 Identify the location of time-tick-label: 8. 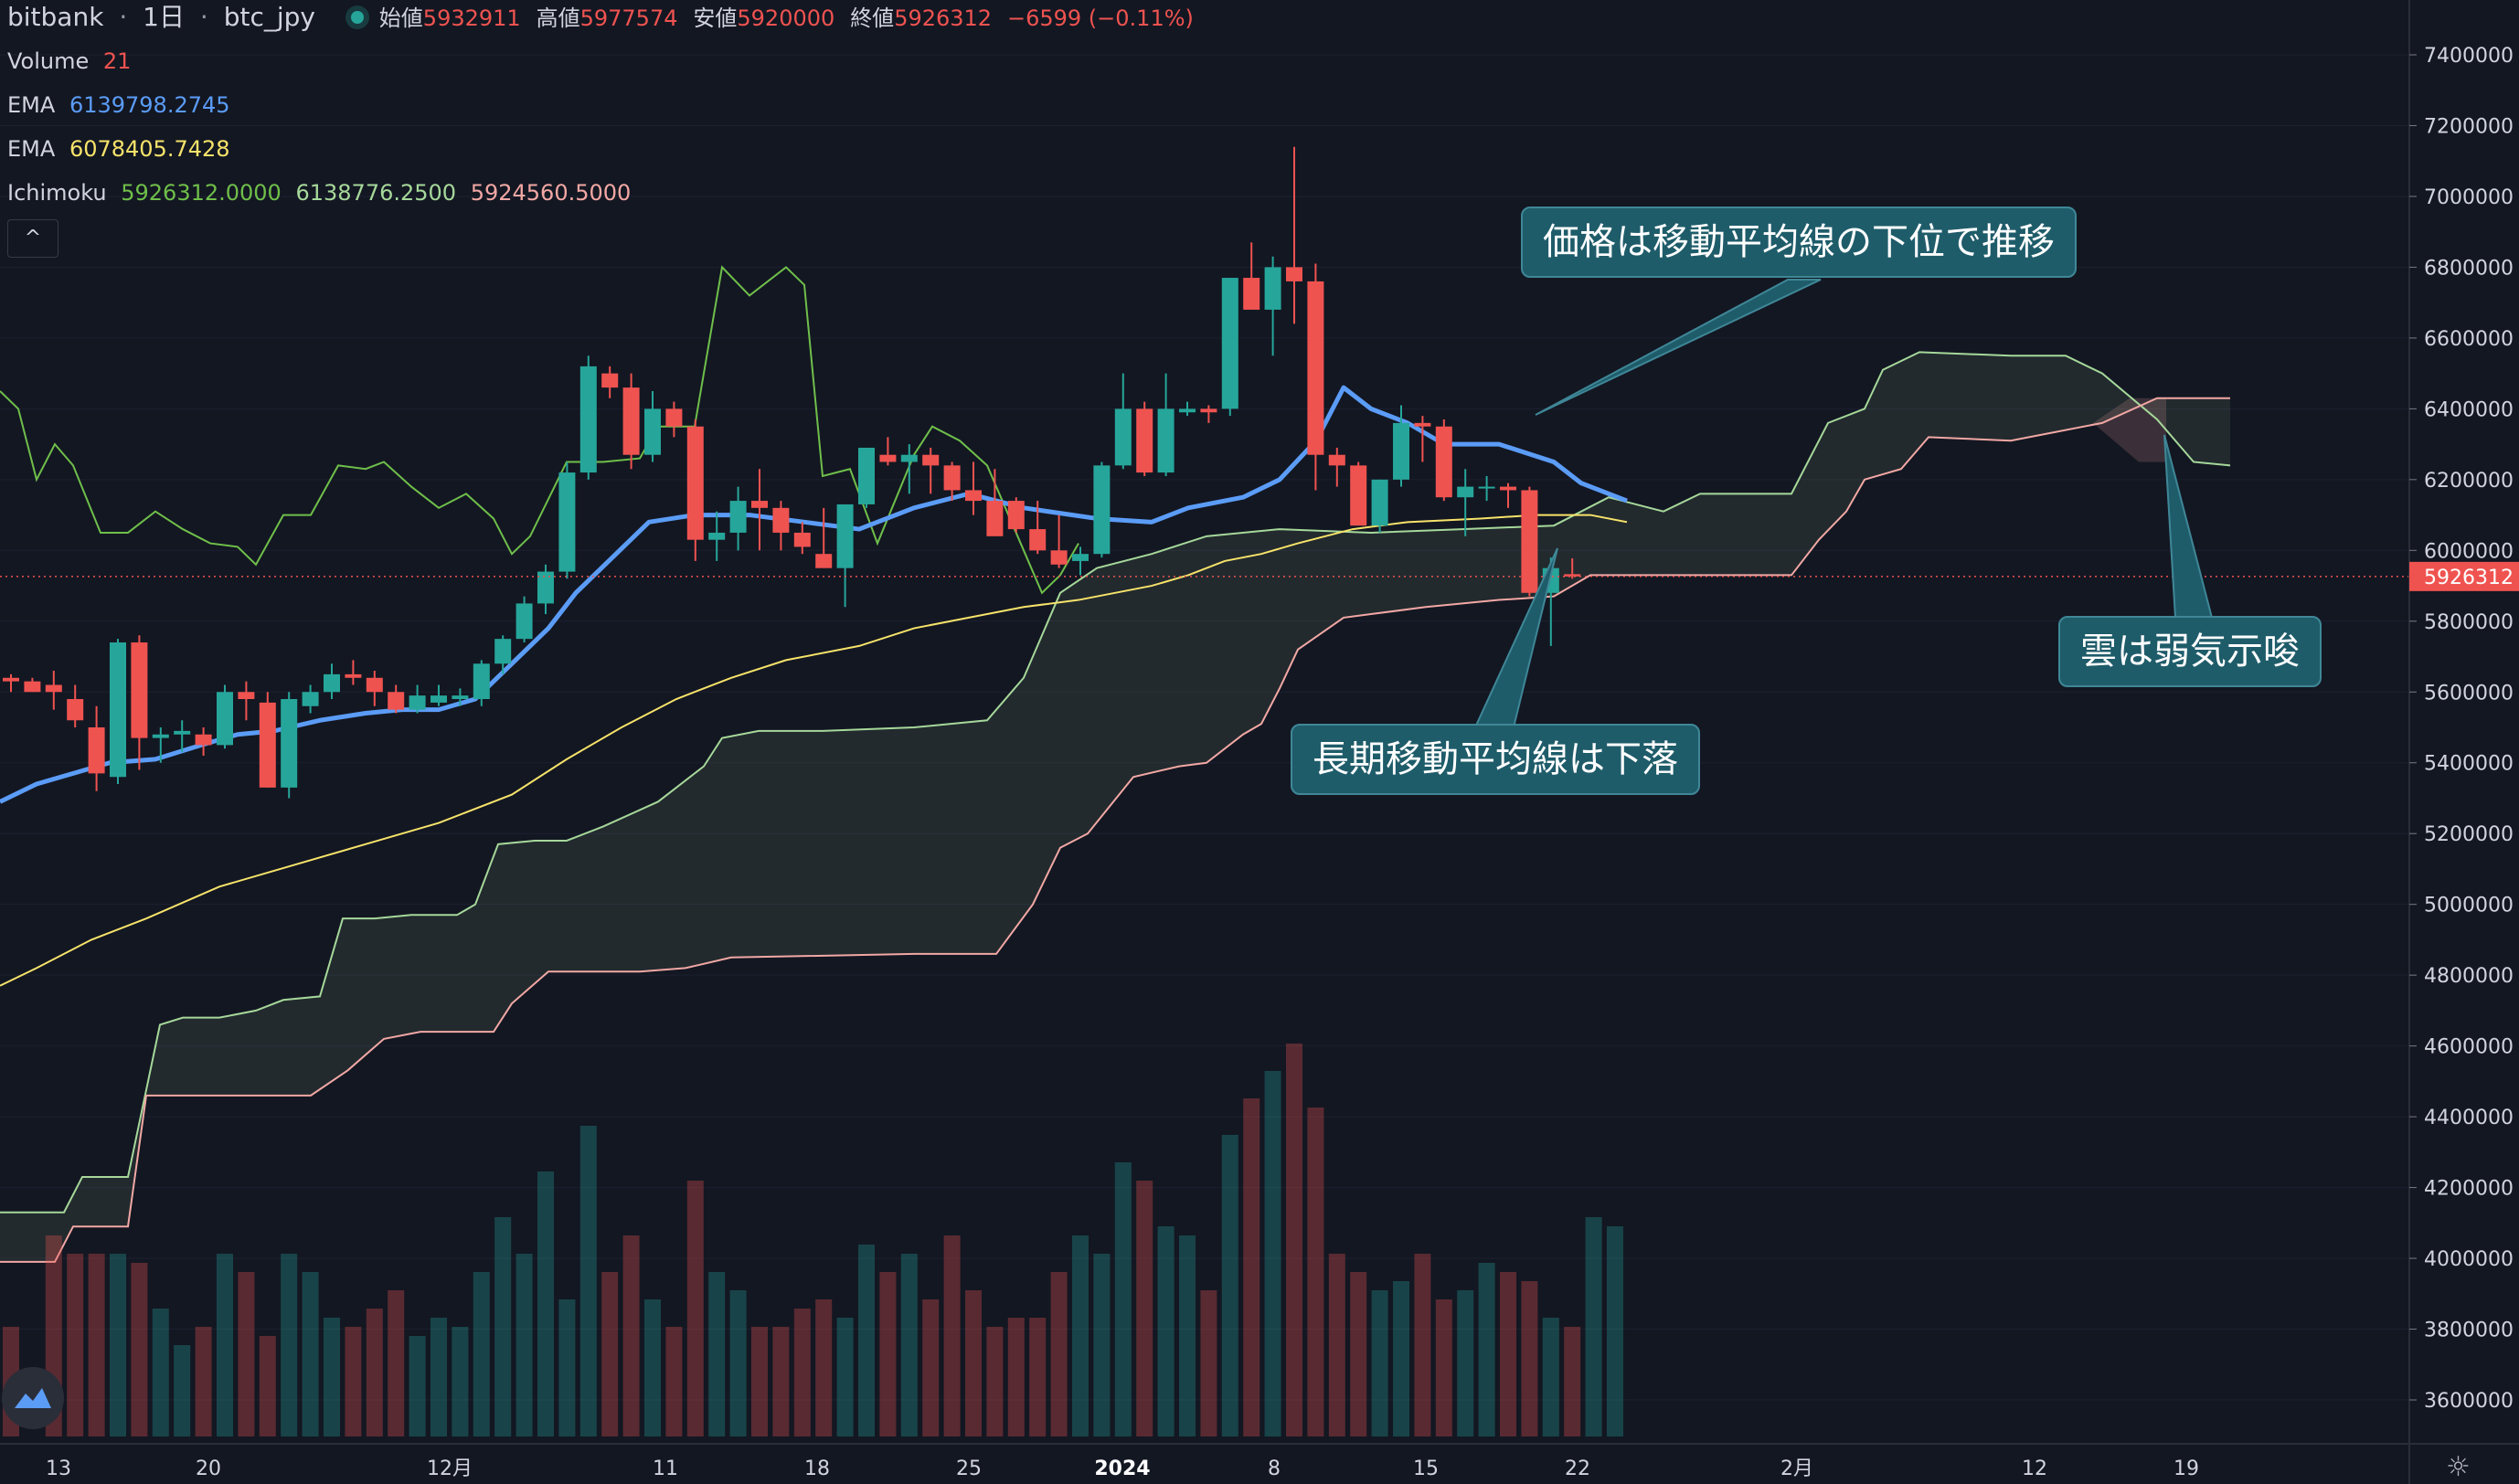
(1274, 1469).